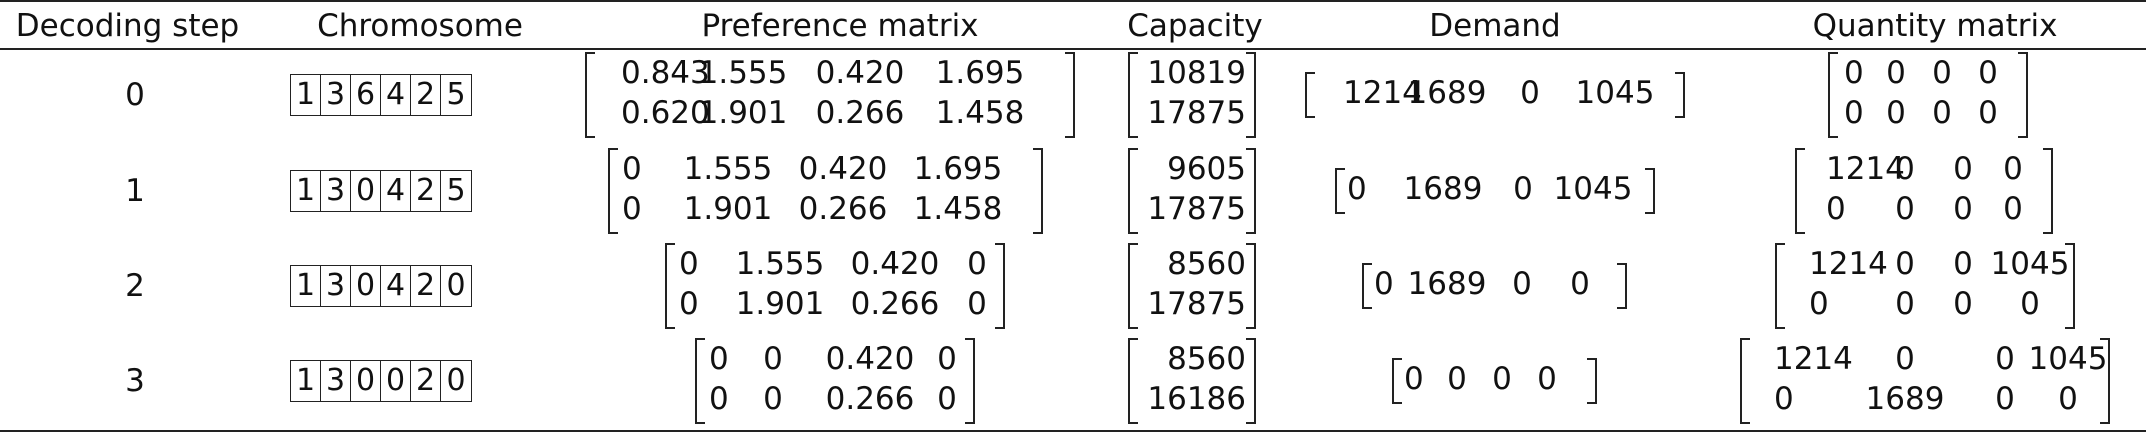  Describe the element at coordinates (135, 191) in the screenshot. I see `decoding-step-1: 1` at that location.